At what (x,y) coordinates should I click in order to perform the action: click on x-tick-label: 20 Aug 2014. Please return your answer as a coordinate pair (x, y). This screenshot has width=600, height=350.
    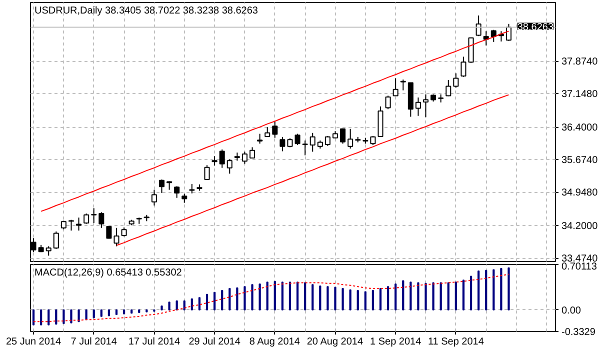
    Looking at the image, I should click on (335, 342).